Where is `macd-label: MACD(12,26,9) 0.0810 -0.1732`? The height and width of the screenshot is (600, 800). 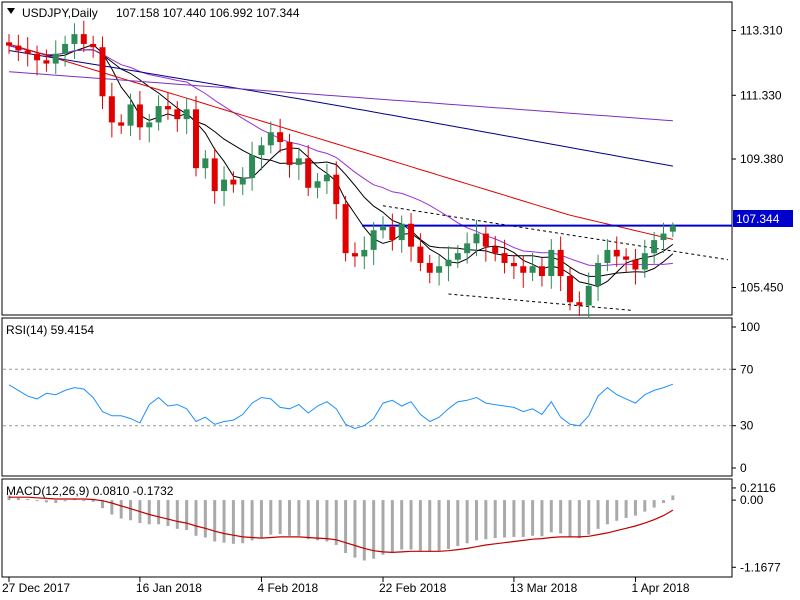
macd-label: MACD(12,26,9) 0.0810 -0.1732 is located at coordinates (90, 491).